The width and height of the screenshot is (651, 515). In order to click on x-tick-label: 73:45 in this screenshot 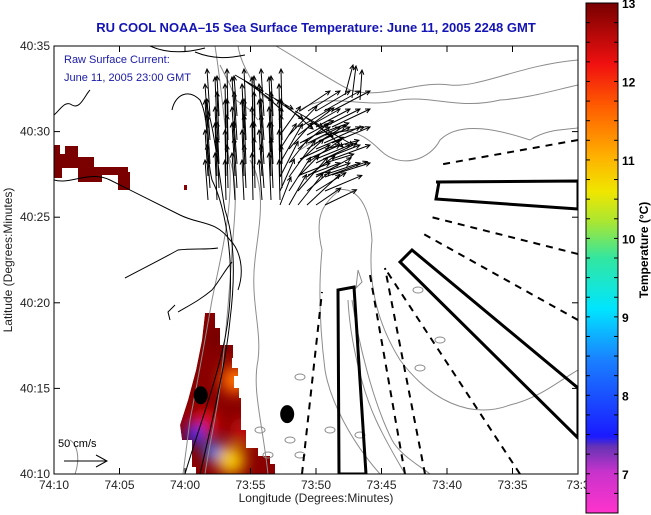, I will do `click(381, 485)`.